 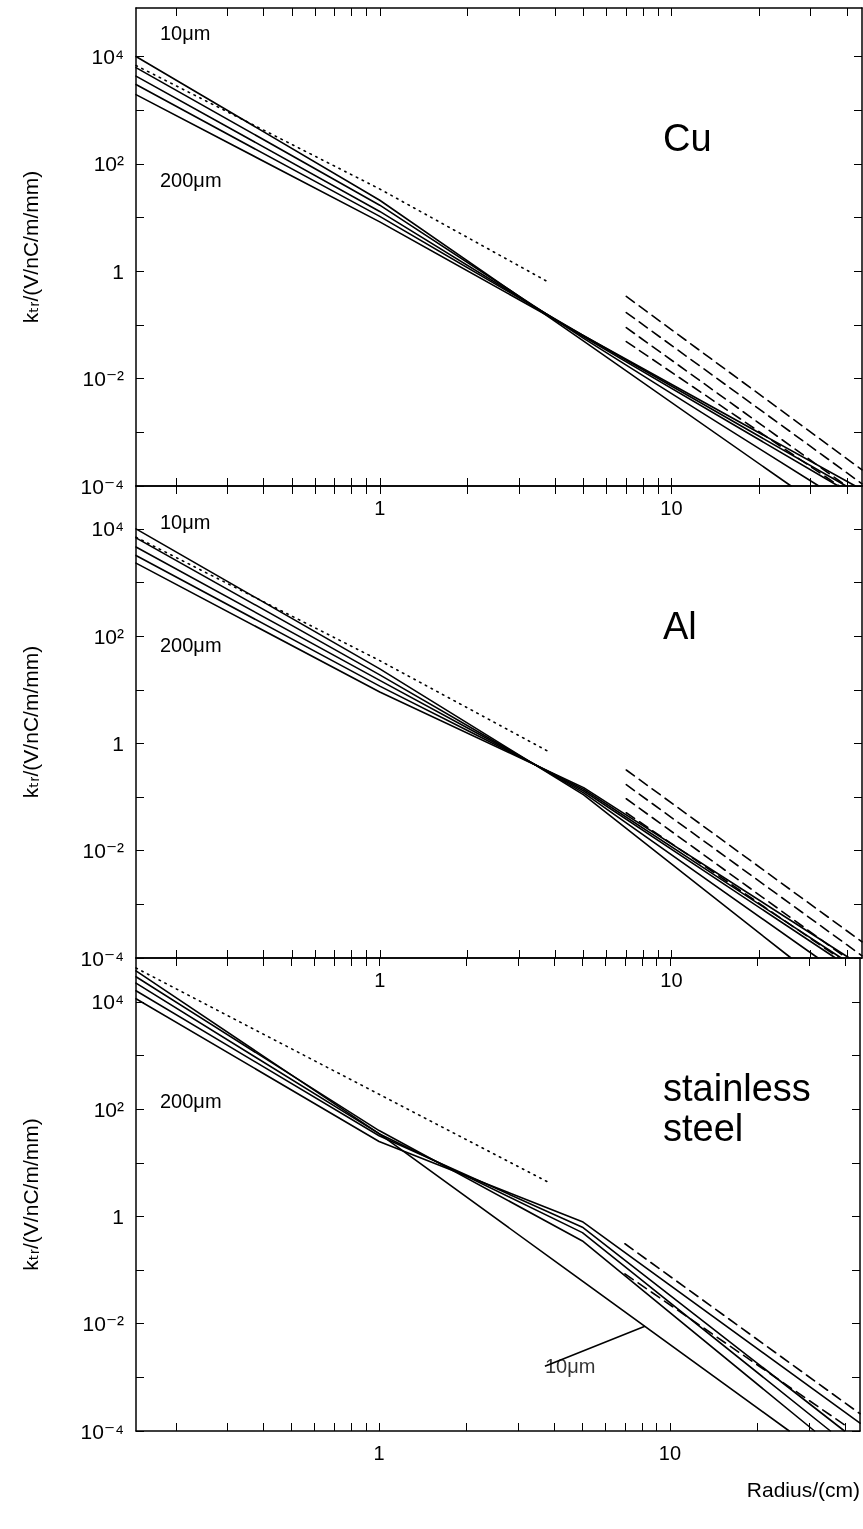 I want to click on text: stainless steel, so click(x=742, y=1108).